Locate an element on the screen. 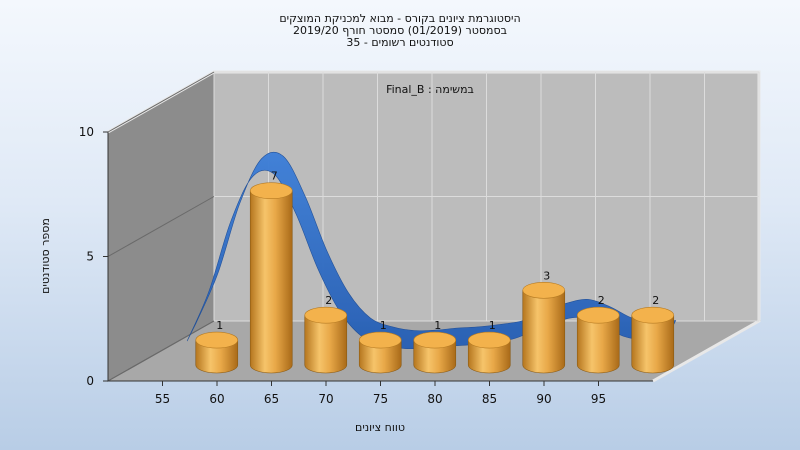  y-tick-label: 10 is located at coordinates (86, 132).